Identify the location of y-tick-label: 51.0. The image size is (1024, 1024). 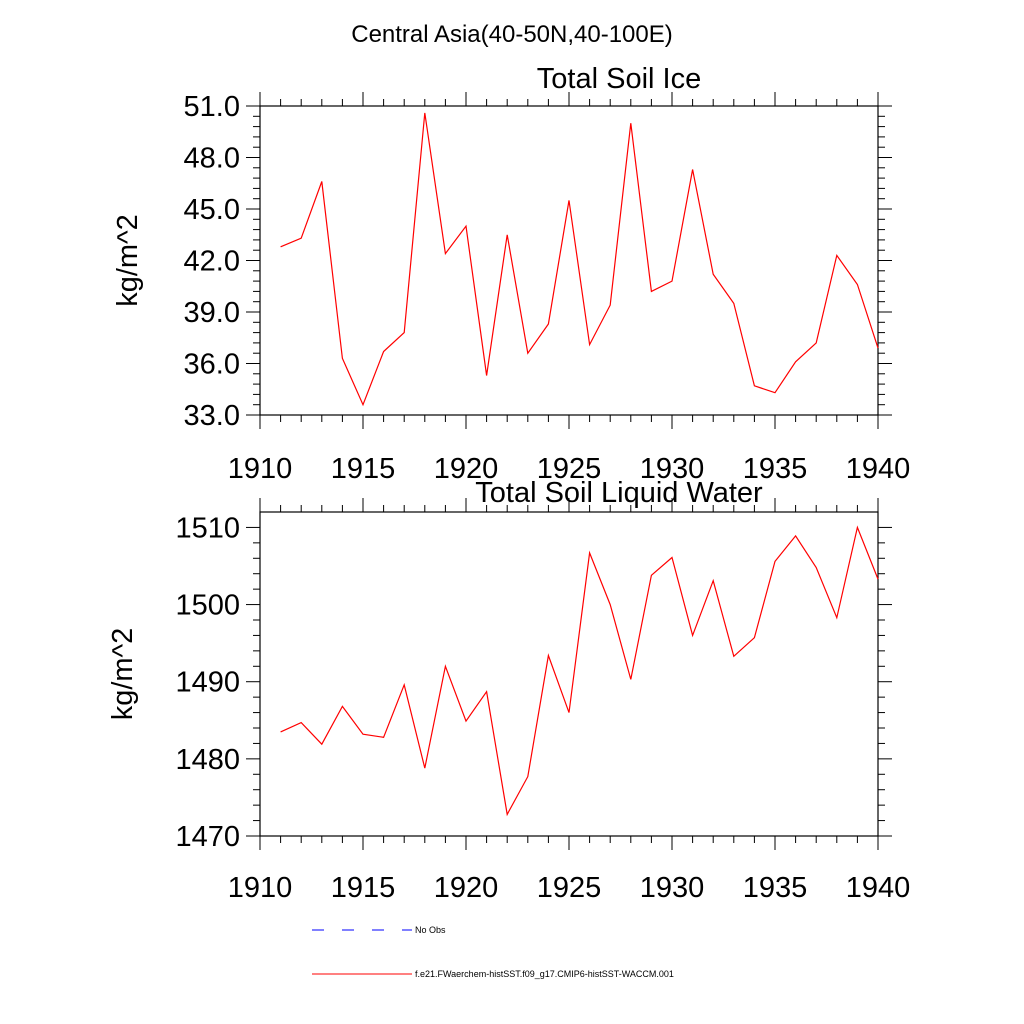
(212, 107).